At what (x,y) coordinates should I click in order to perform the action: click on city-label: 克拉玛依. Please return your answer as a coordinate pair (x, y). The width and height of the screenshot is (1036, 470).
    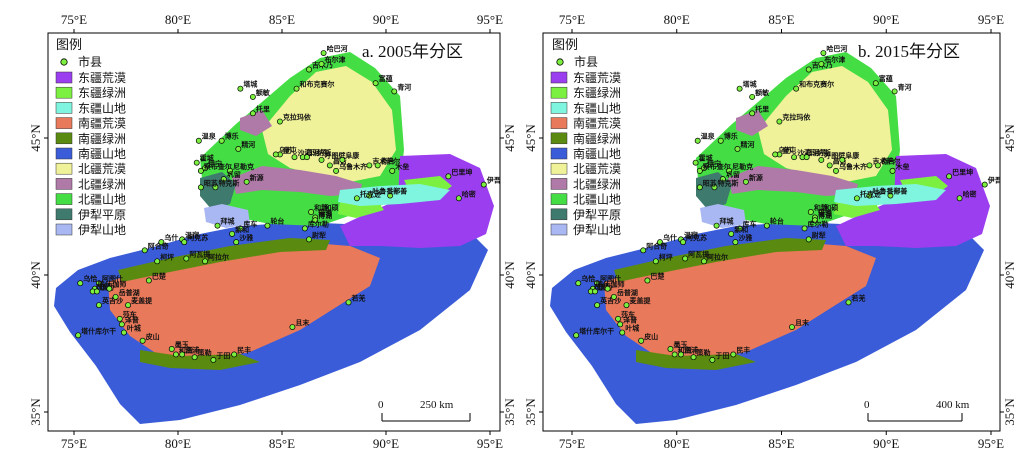
    Looking at the image, I should click on (297, 117).